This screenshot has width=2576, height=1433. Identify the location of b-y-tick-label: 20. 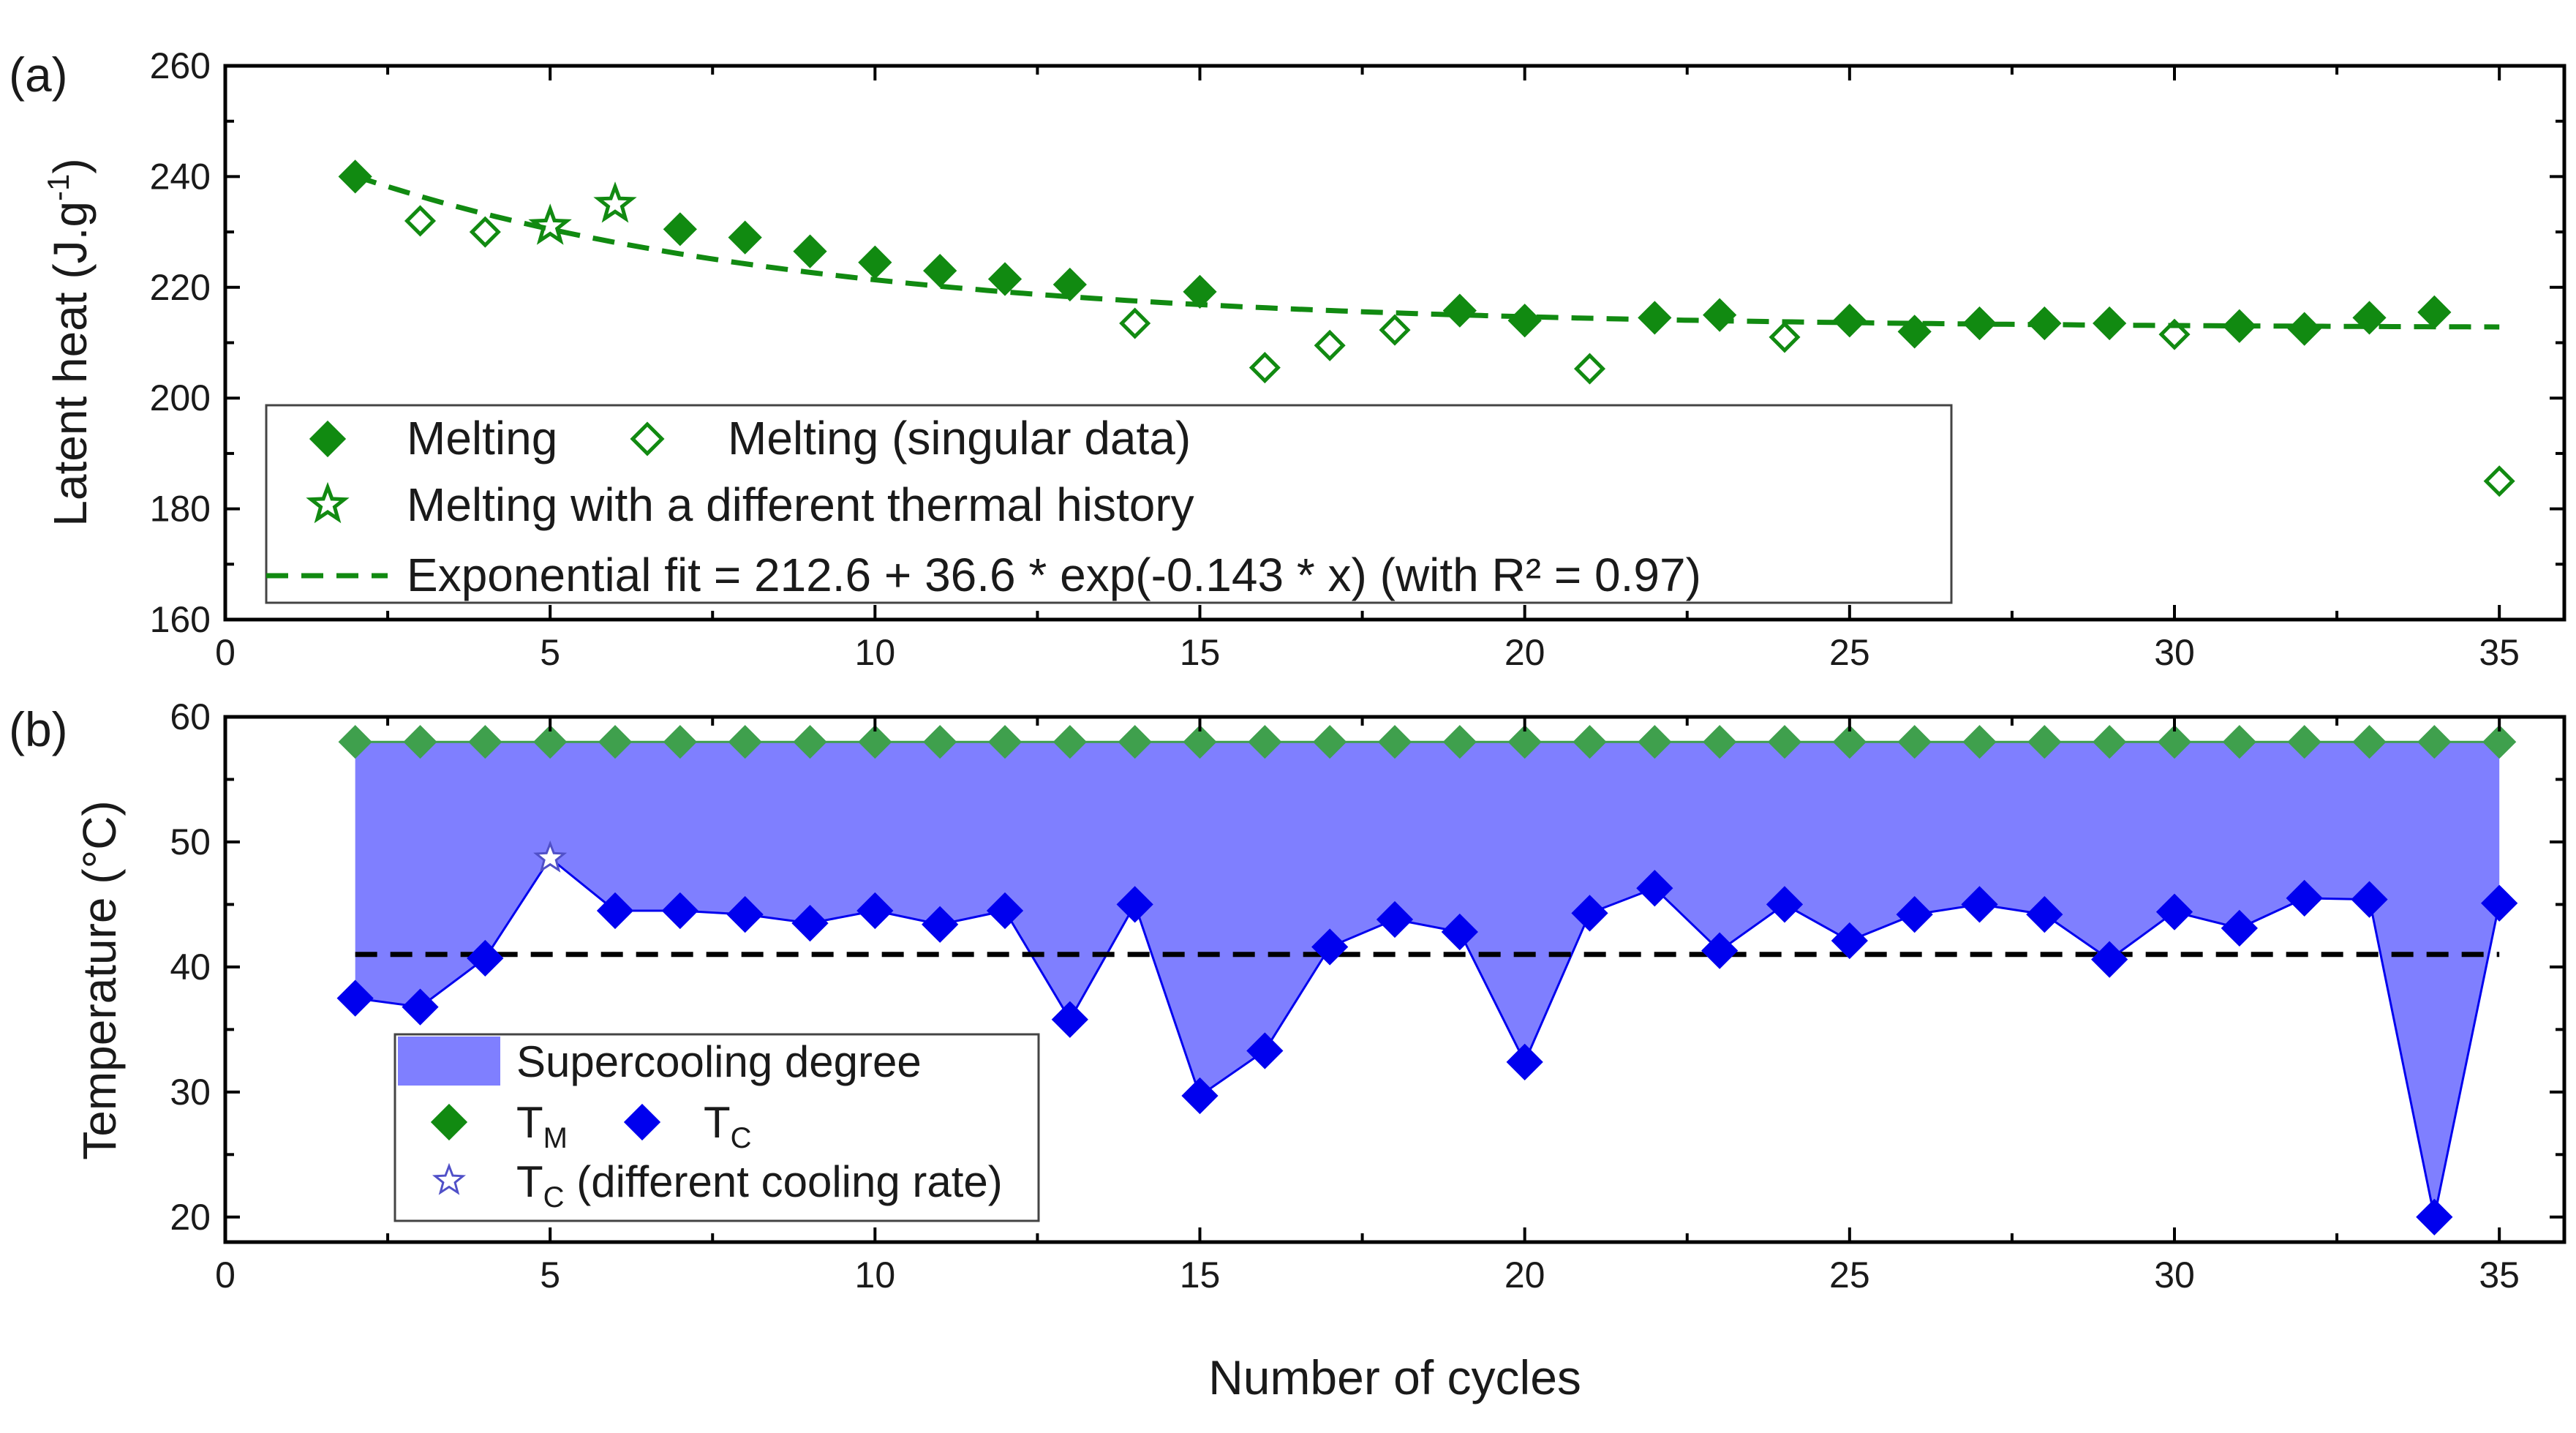
(190, 1217).